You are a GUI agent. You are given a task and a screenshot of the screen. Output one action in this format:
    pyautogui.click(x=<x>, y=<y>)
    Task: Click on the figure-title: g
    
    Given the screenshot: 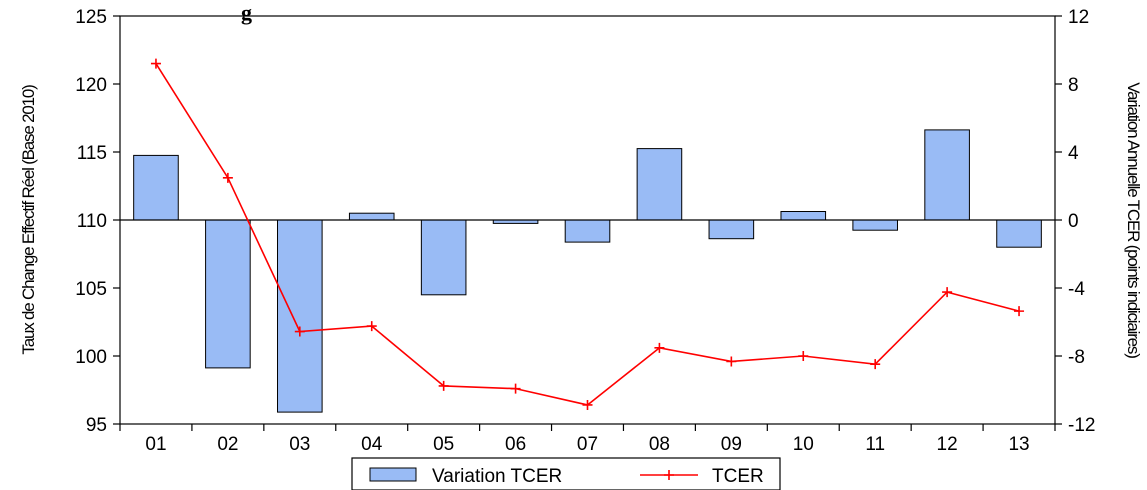 What is the action you would take?
    pyautogui.click(x=246, y=12)
    